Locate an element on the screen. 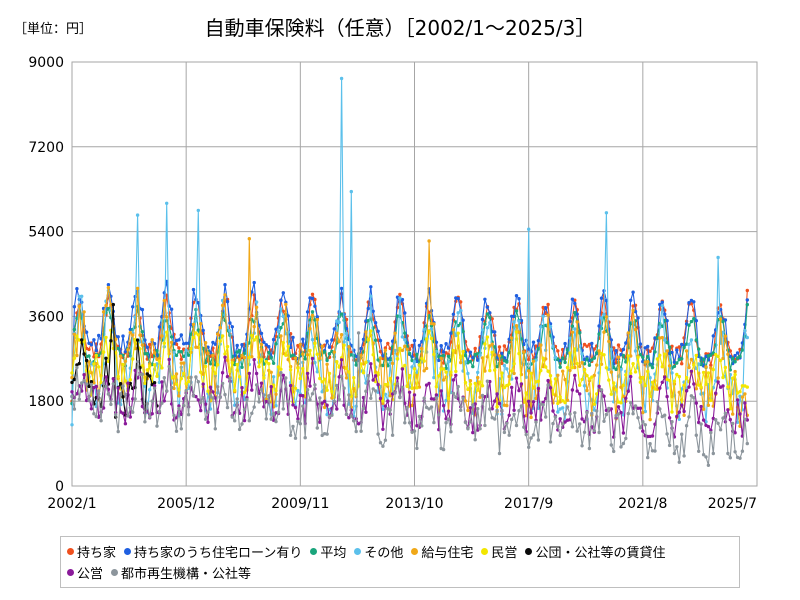 This screenshot has height=600, width=800. legend-item: 平均 is located at coordinates (328, 551).